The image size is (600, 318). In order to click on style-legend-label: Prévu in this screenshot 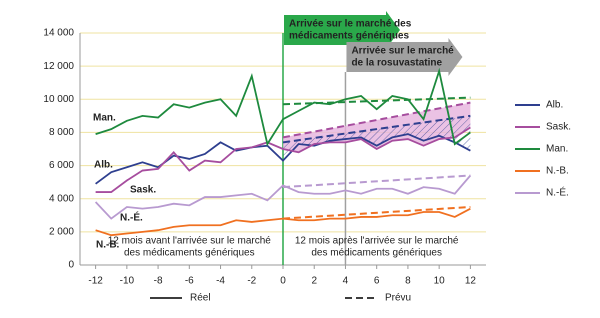, I will do `click(398, 298)`.